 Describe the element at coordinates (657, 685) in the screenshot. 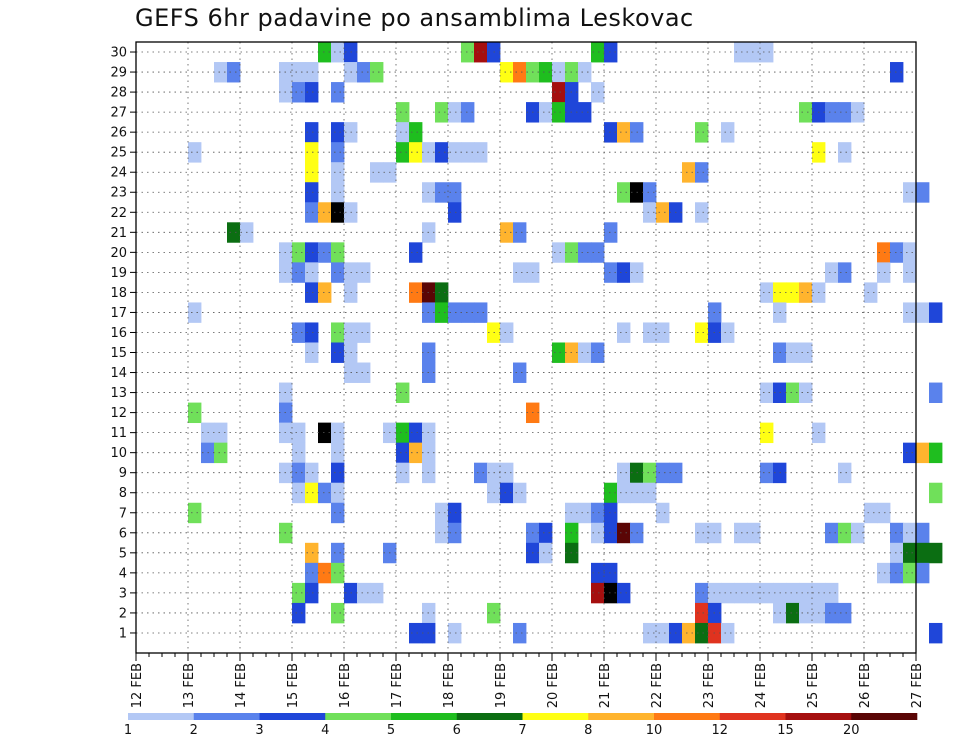

I see `x-tick-label: 22 FEB` at that location.